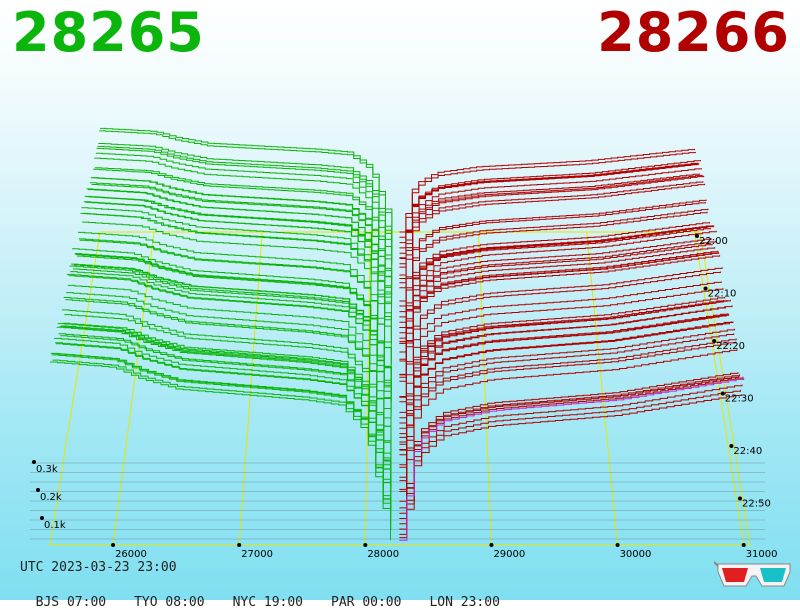  Describe the element at coordinates (131, 554) in the screenshot. I see `price-tick-label: 26000` at that location.